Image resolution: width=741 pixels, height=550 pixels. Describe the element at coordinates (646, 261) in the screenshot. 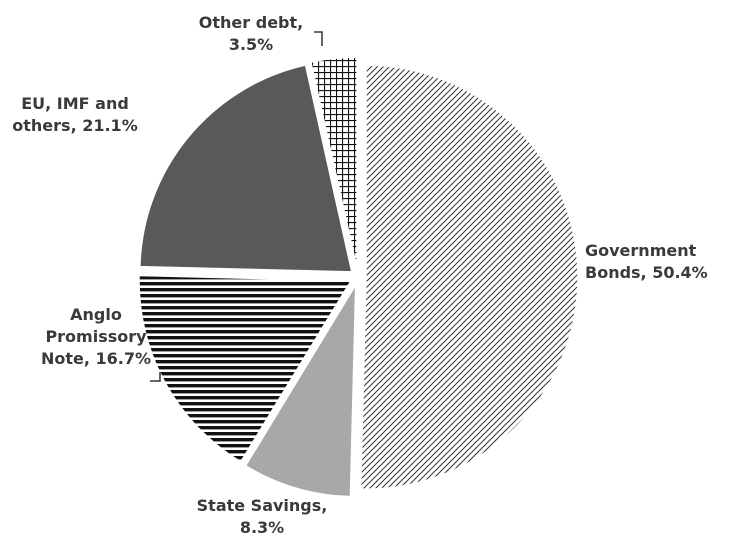

I see `data-label: Government Bonds, 50.4%` at that location.